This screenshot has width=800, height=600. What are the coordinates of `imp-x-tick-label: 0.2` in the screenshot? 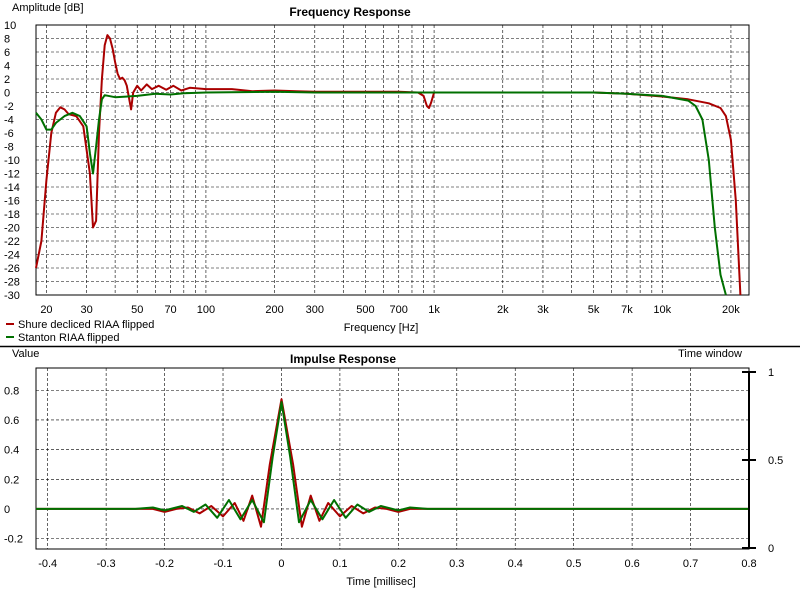 It's located at (398, 564).